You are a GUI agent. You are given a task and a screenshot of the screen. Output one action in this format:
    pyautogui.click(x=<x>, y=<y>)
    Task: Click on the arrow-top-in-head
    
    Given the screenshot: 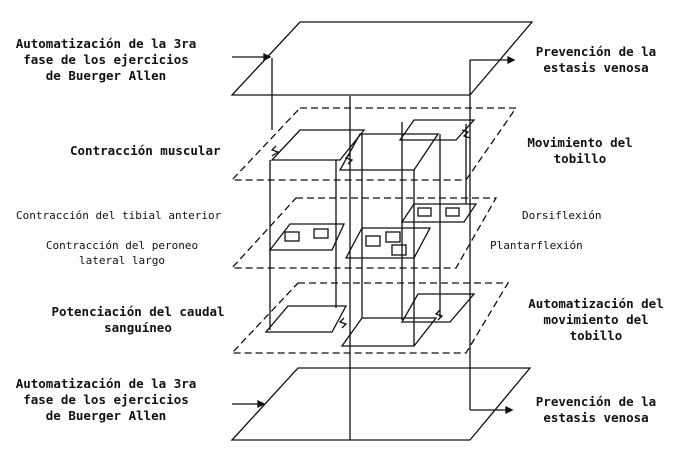 What is the action you would take?
    pyautogui.click(x=267, y=57)
    